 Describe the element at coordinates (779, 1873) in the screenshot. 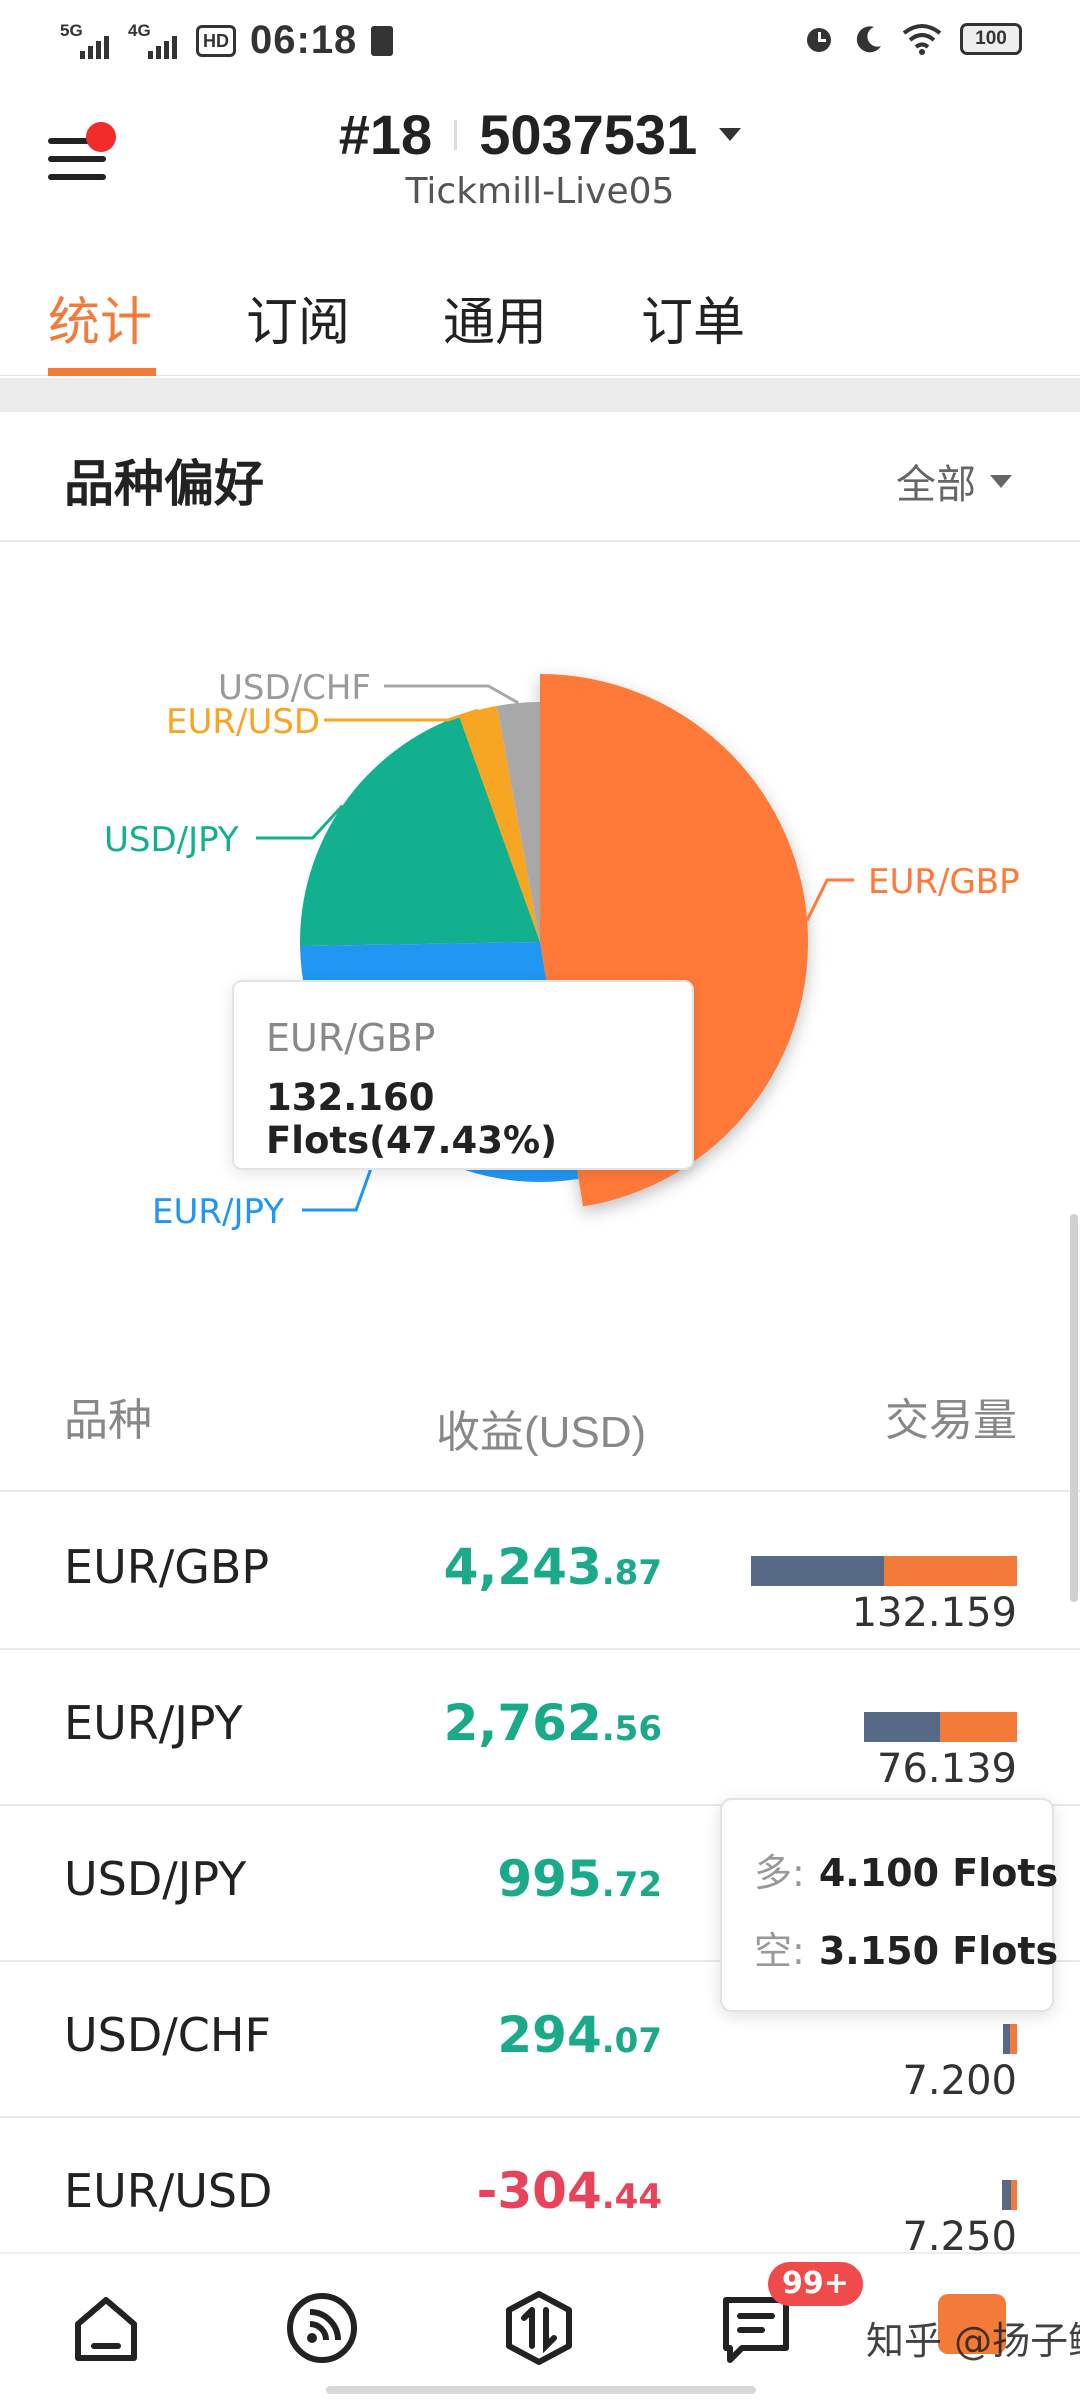

I see `long-label: 多:` at that location.